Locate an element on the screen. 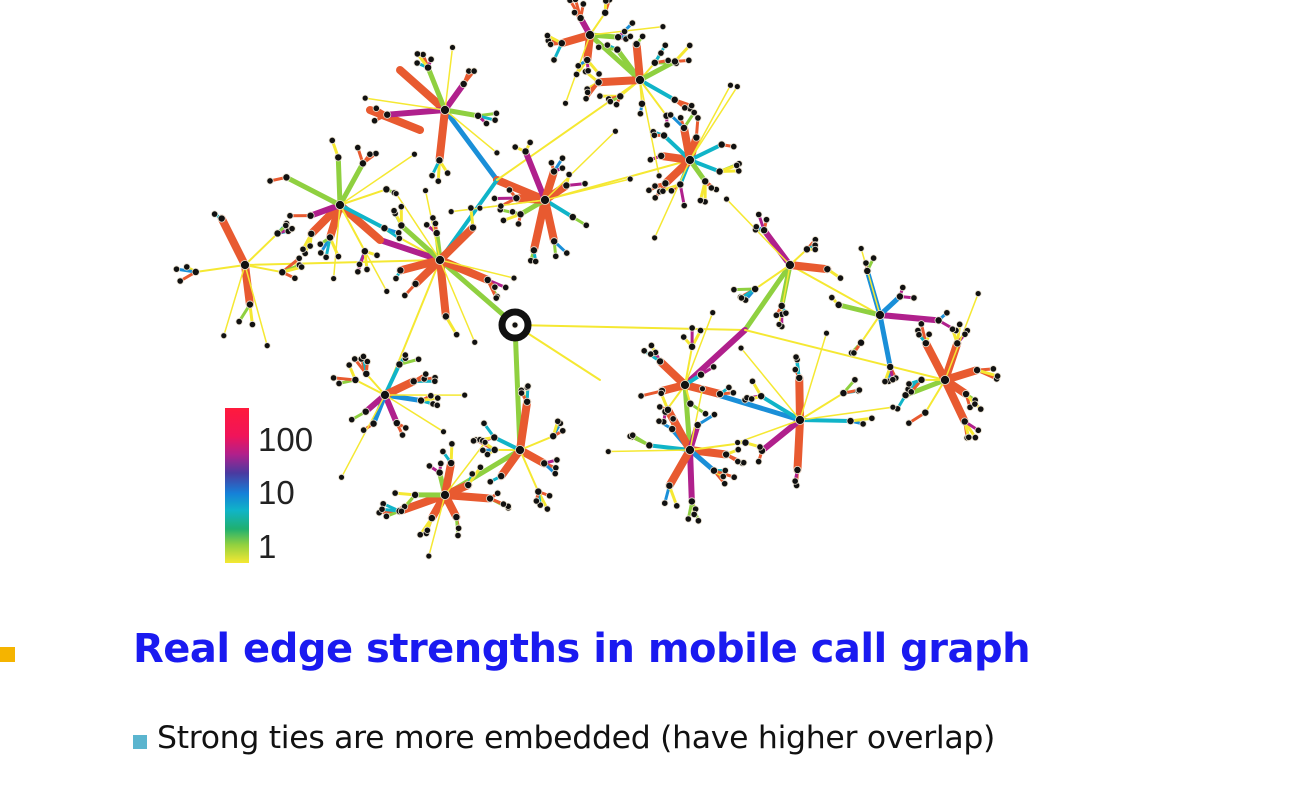 The image size is (1300, 793). legend-label-10: 10 is located at coordinates (276, 492).